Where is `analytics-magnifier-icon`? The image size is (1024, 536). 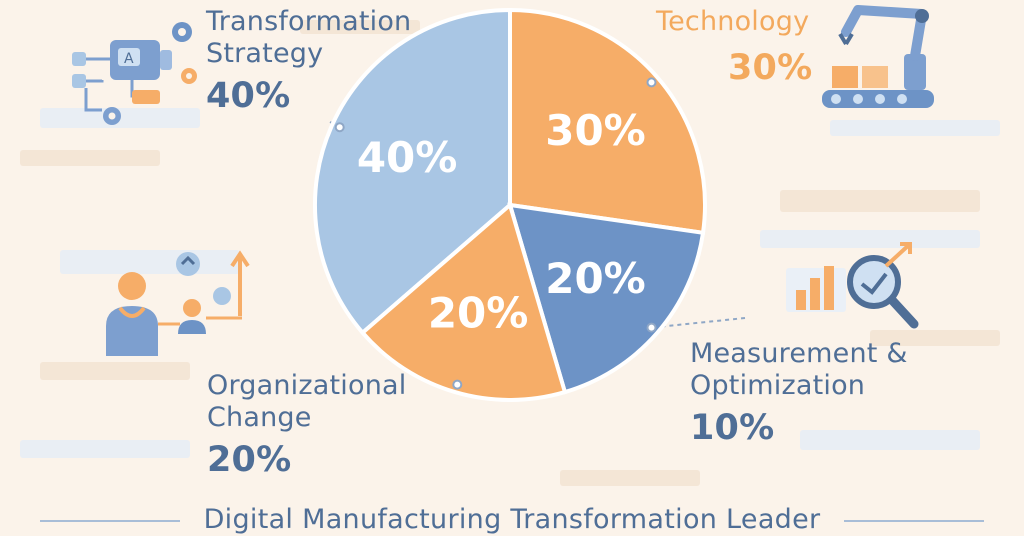
analytics-magnifier-icon is located at coordinates (852, 285).